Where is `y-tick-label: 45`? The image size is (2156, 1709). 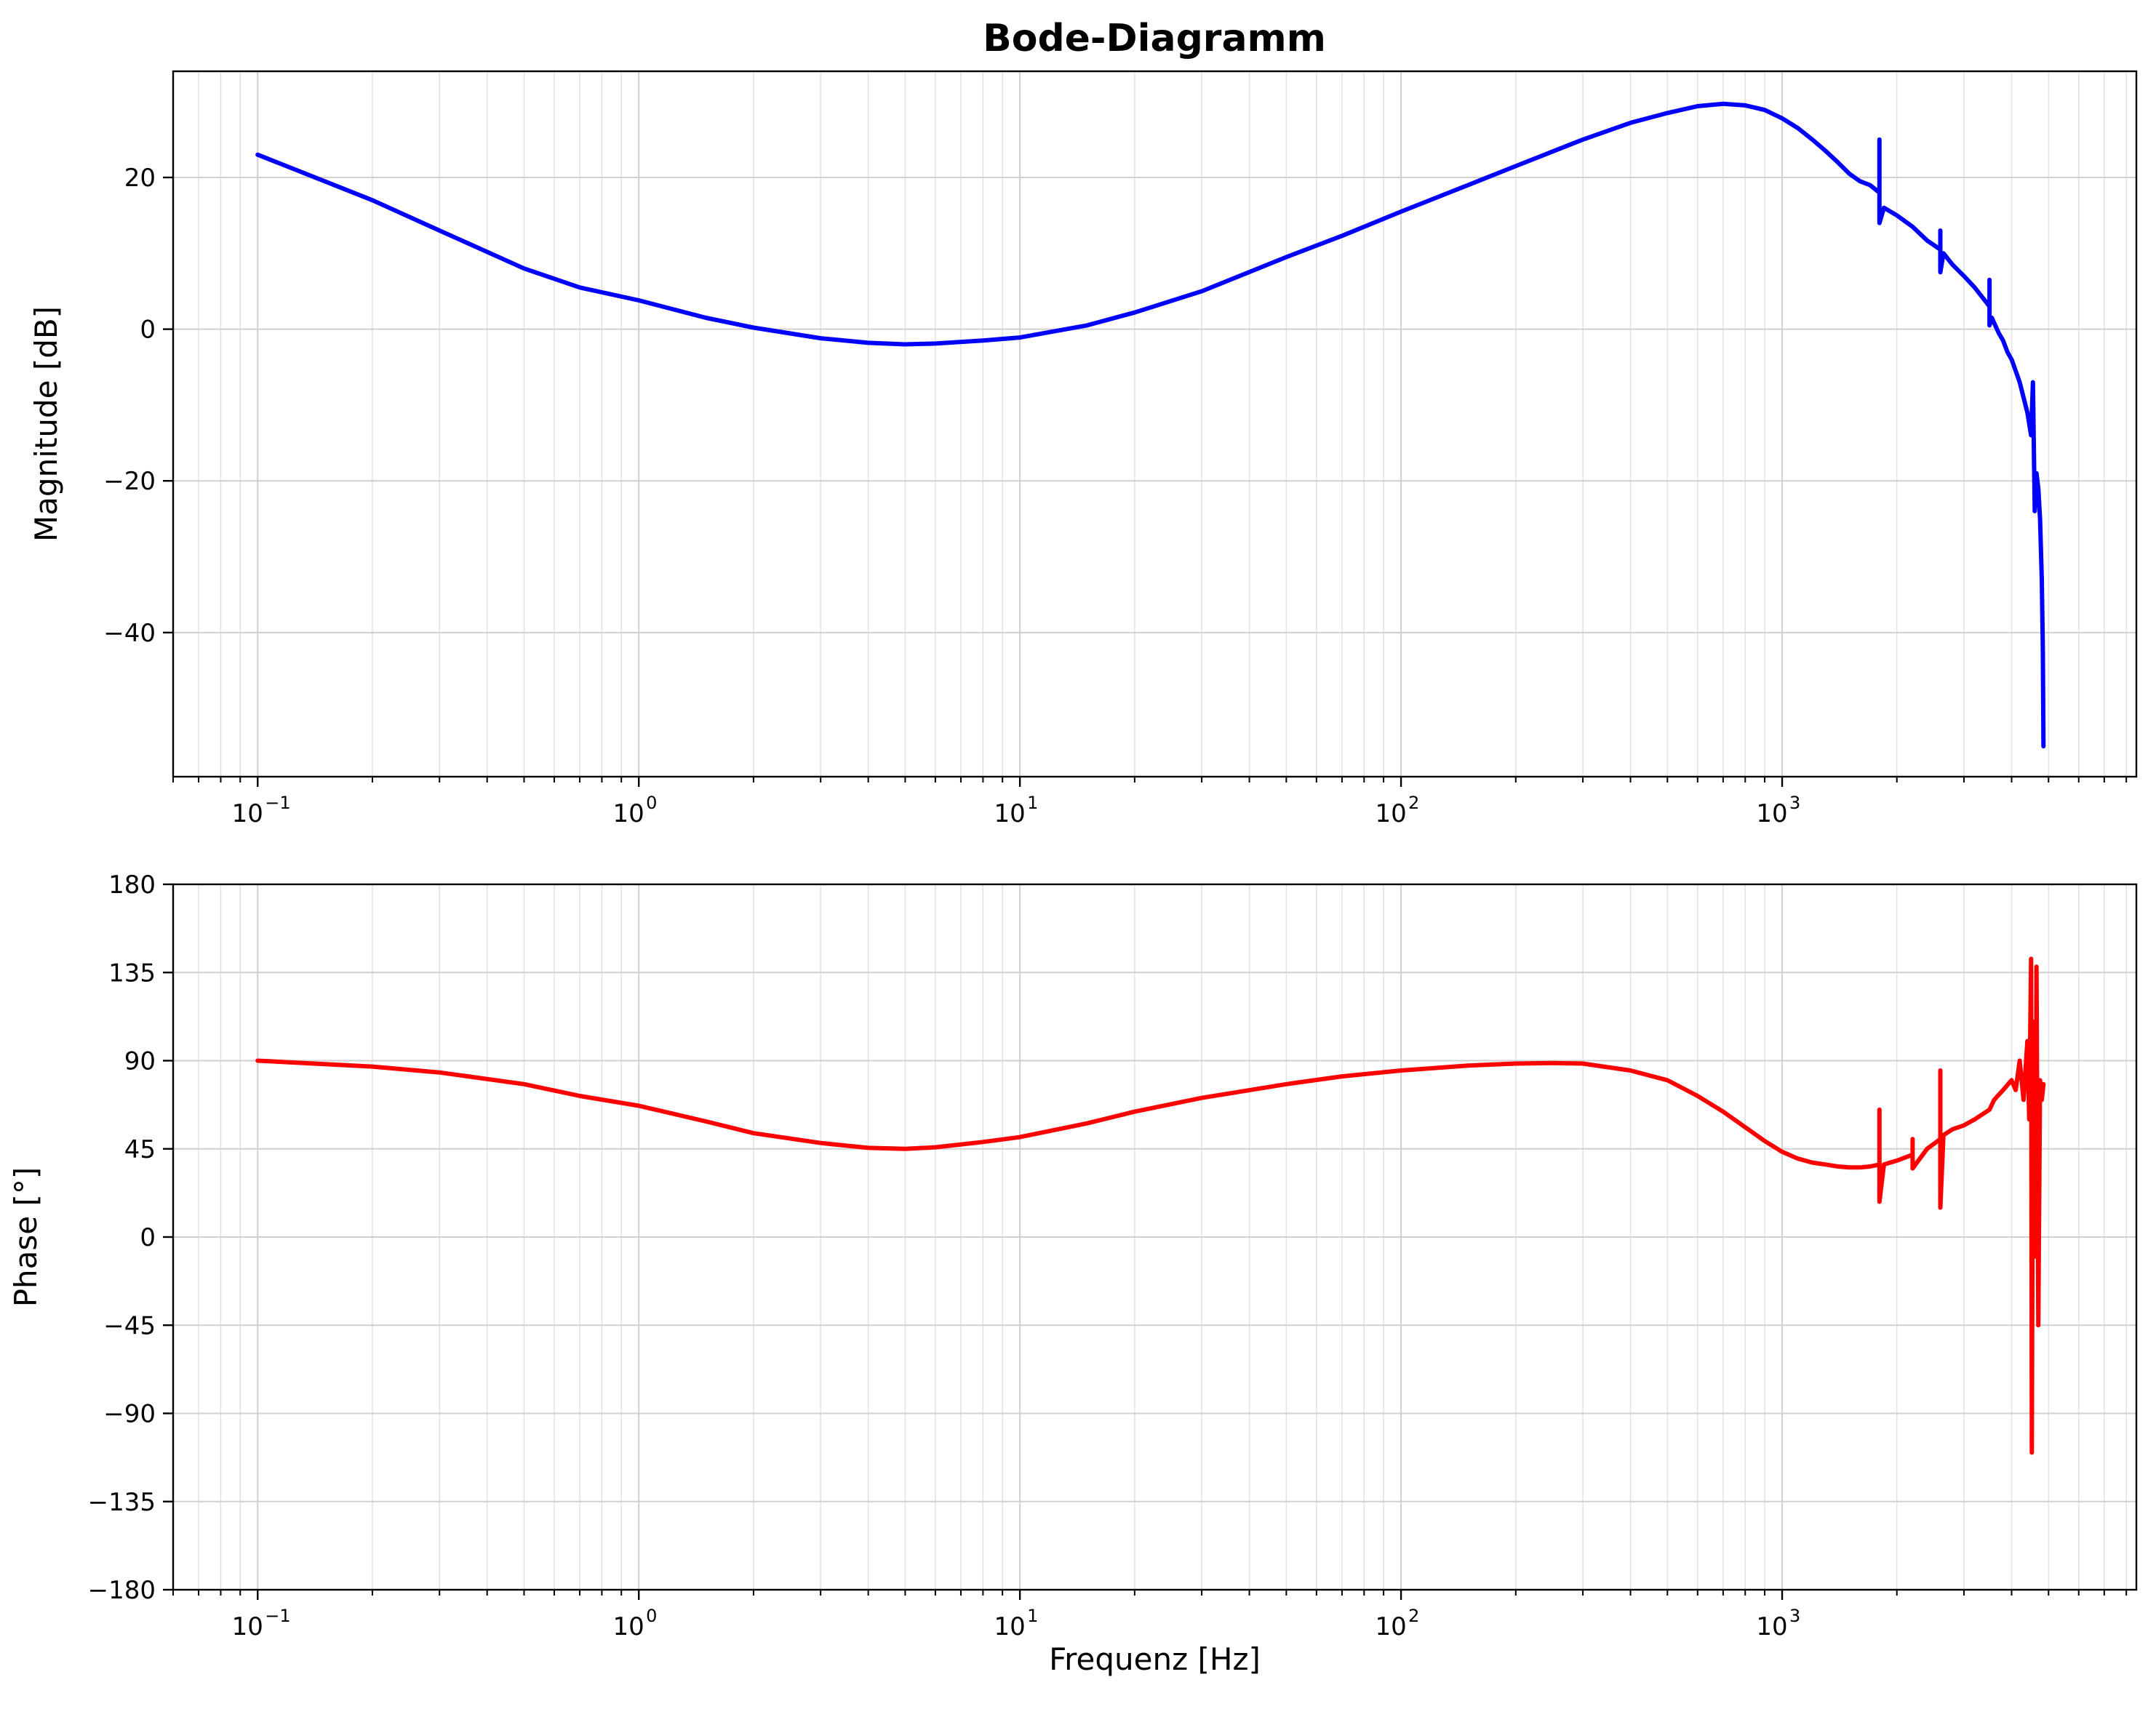
y-tick-label: 45 is located at coordinates (140, 1149).